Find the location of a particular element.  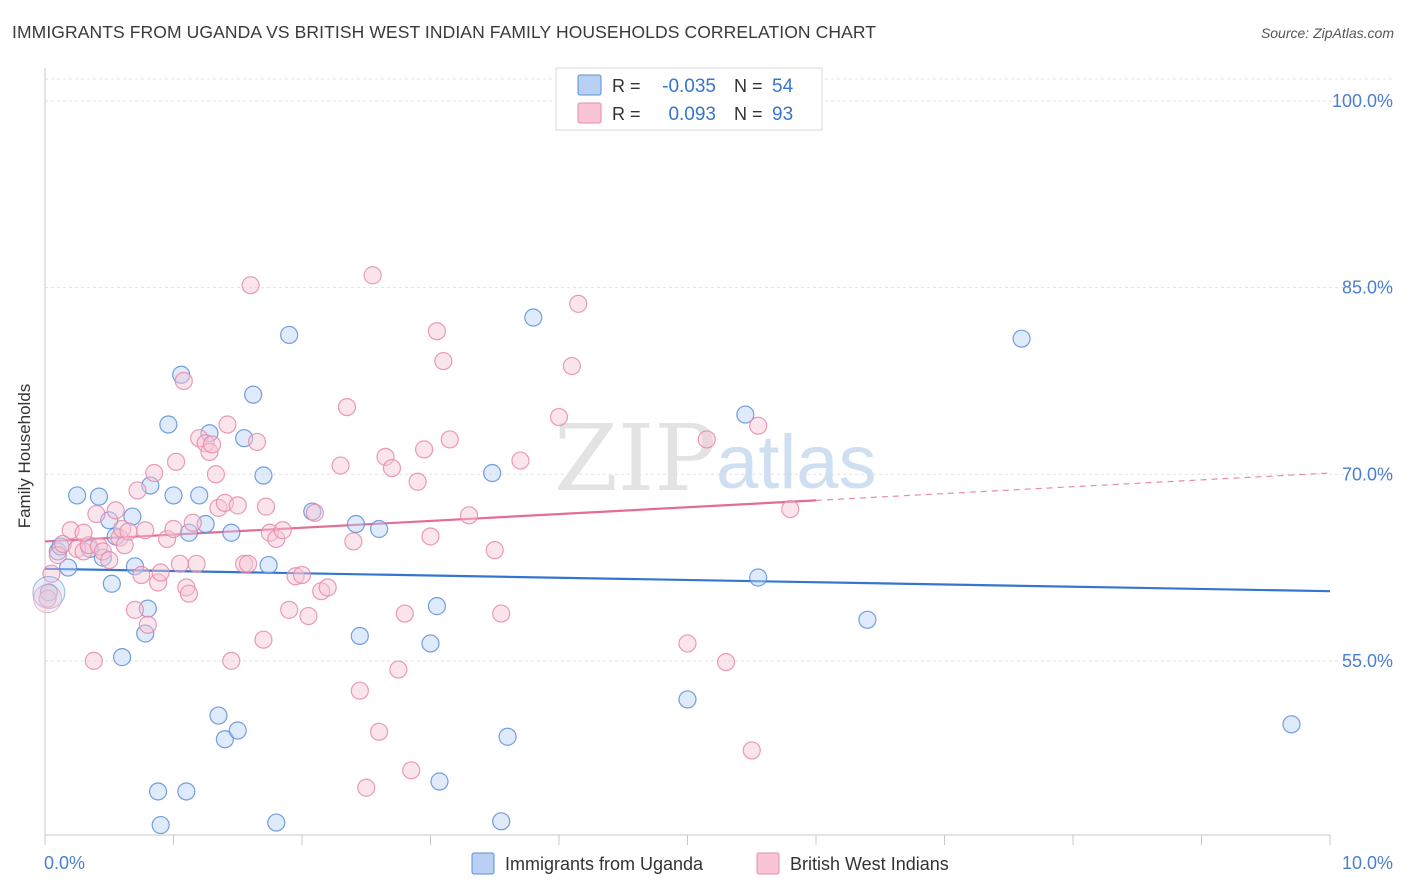

bwi-trend-extension is located at coordinates (1073, 486).